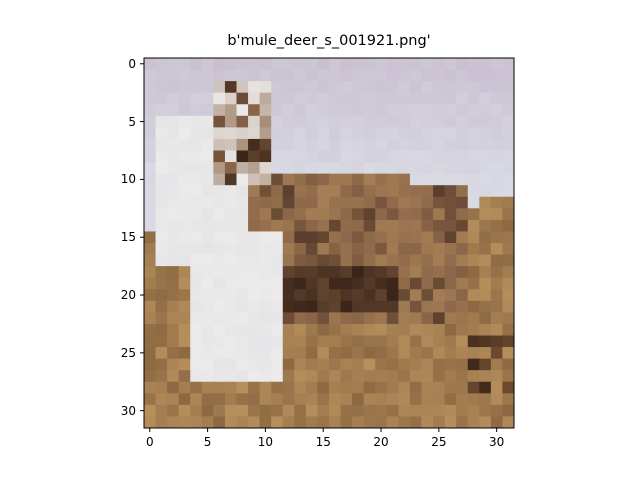 The width and height of the screenshot is (640, 480). Describe the element at coordinates (132, 63) in the screenshot. I see `y-tick-label: 0` at that location.